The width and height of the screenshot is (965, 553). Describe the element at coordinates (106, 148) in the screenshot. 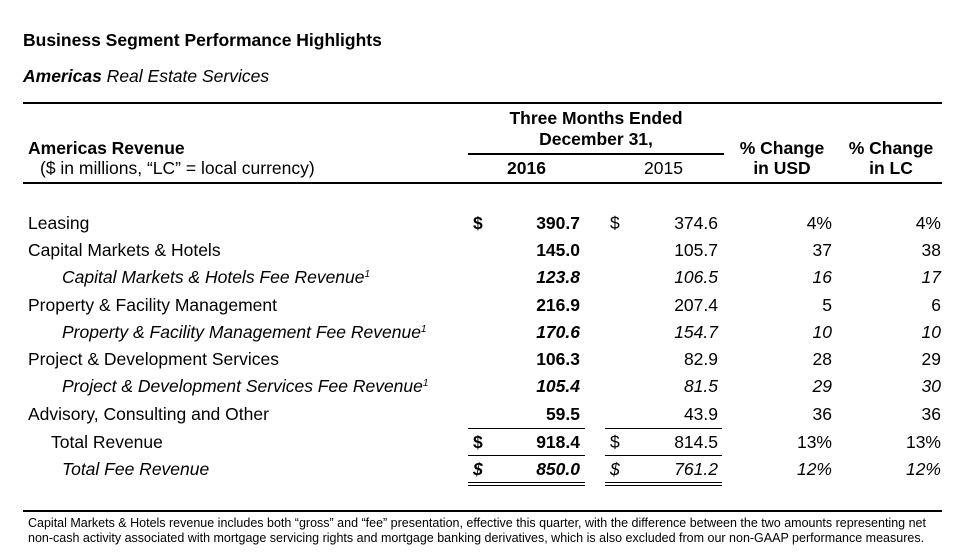

I see `revenue-header: Americas Revenue` at that location.